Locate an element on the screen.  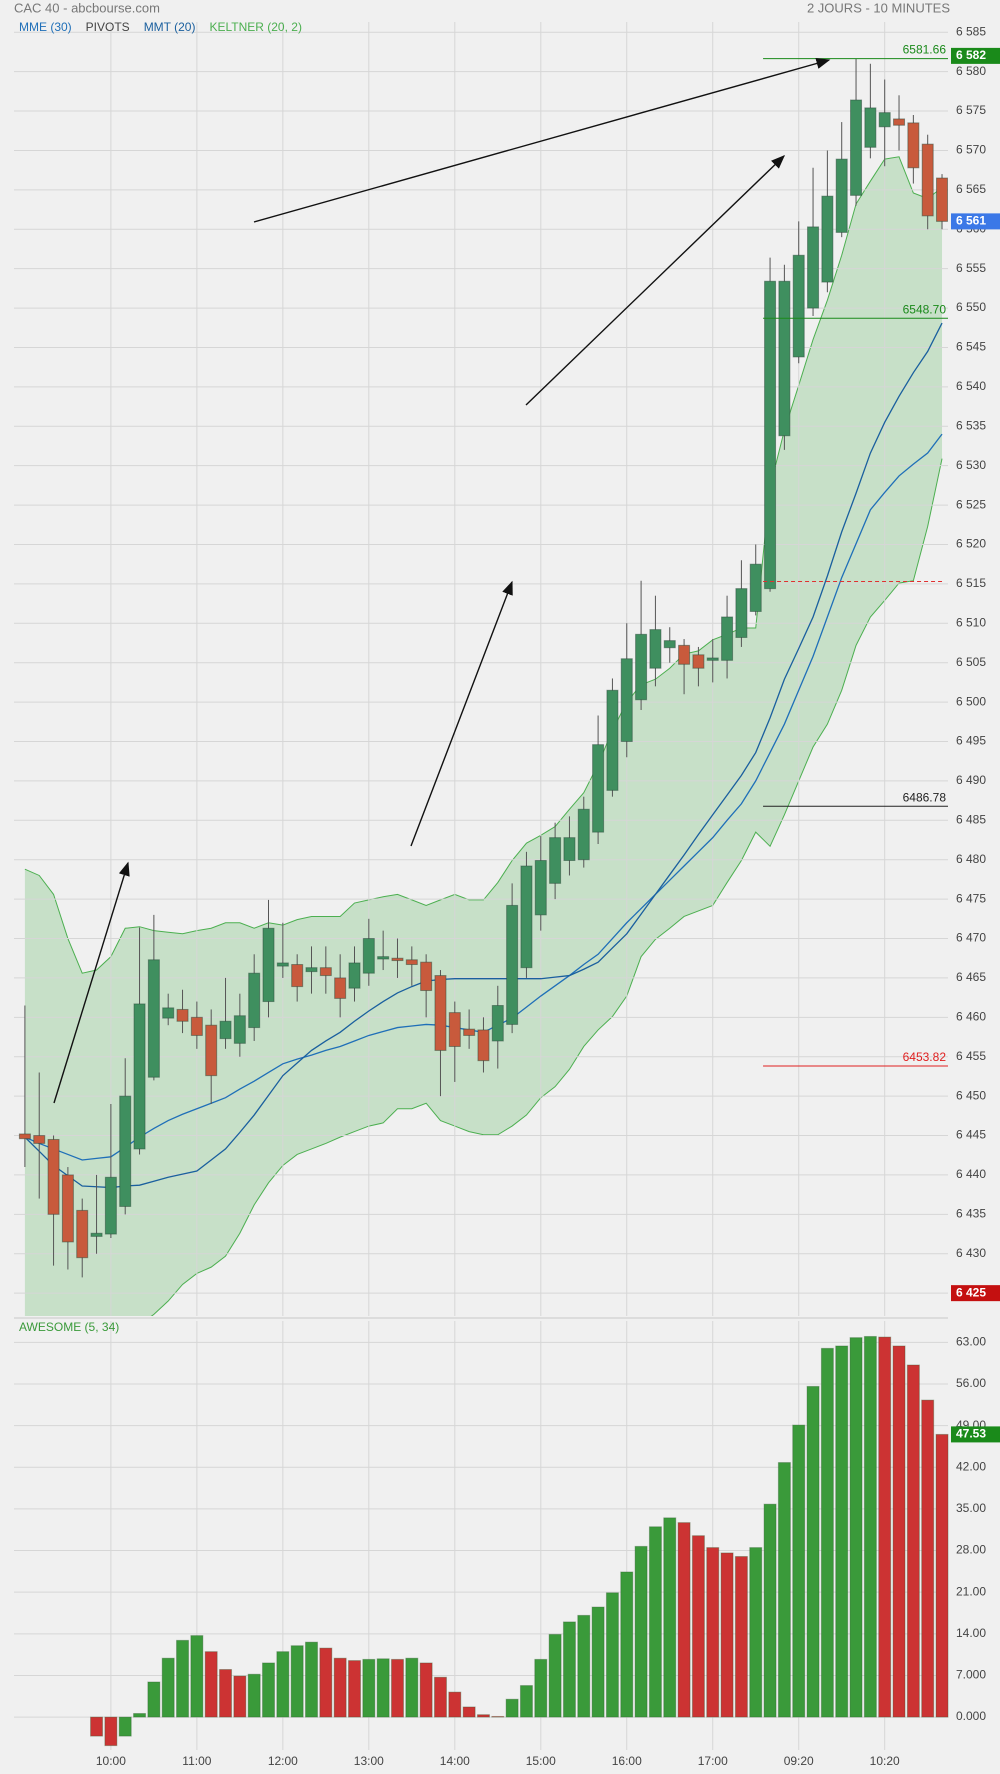
y-tick-label: 6 555 is located at coordinates (971, 268).